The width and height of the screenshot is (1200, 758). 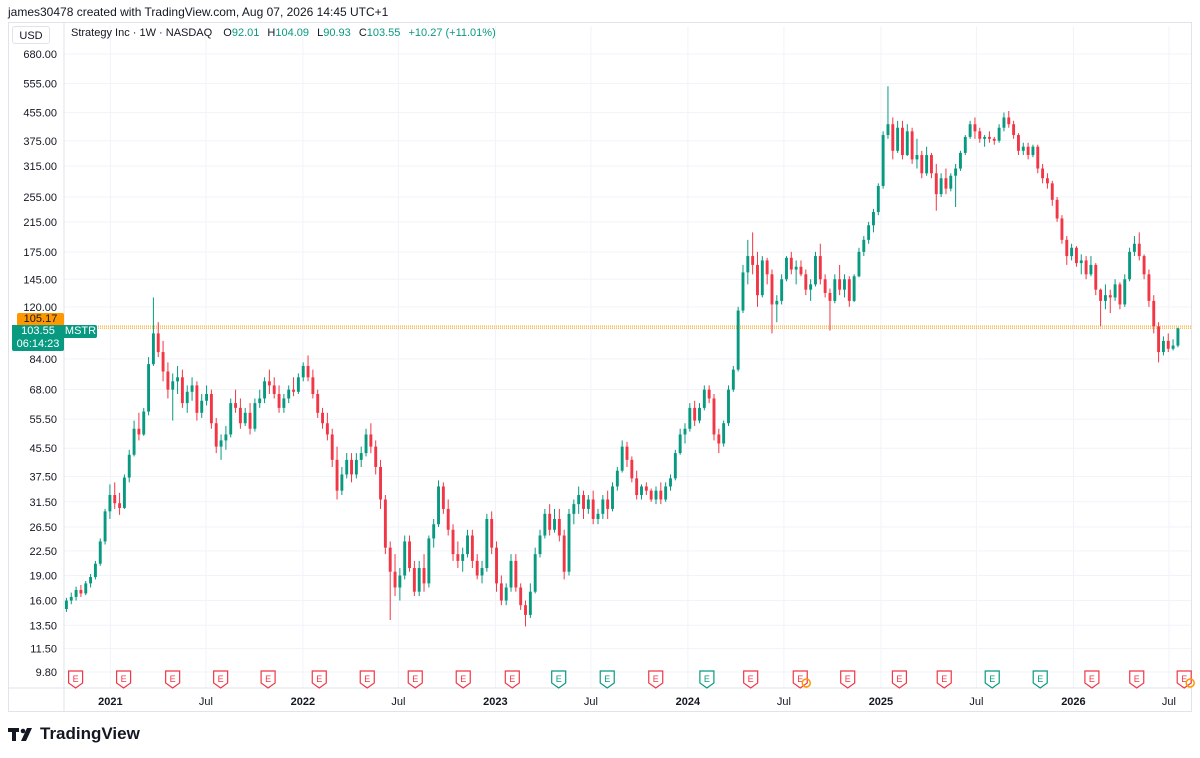 I want to click on x-tick-label: 2021, so click(x=110, y=702).